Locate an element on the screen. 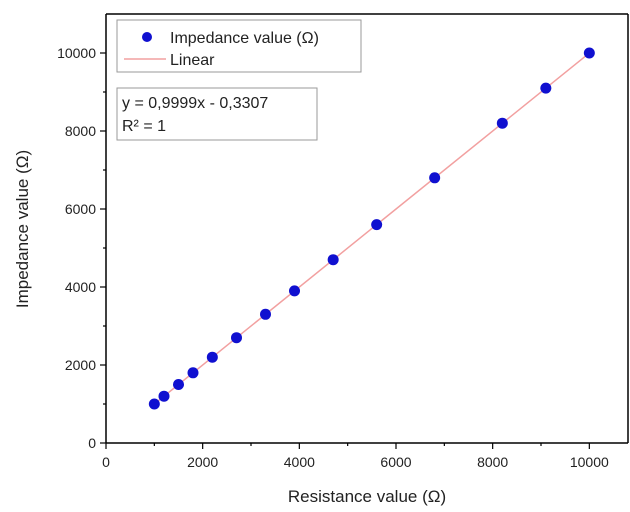  y-tick-label: 2000 is located at coordinates (80, 365).